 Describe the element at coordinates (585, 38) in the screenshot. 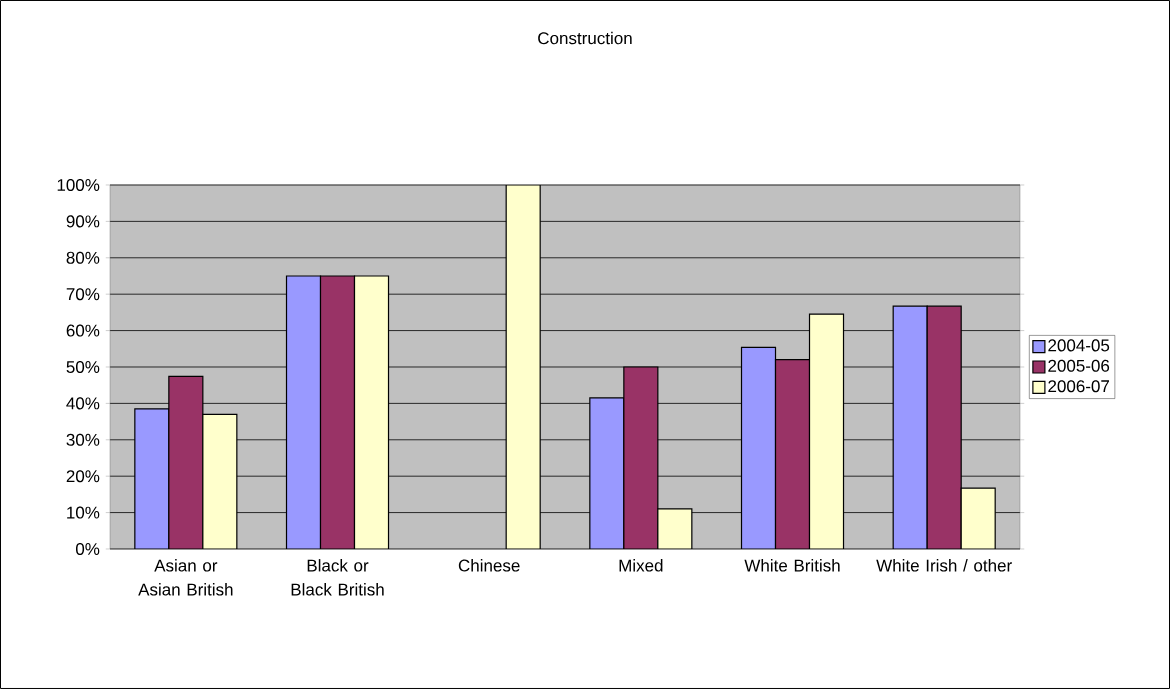

I see `chart-title: Construction` at that location.